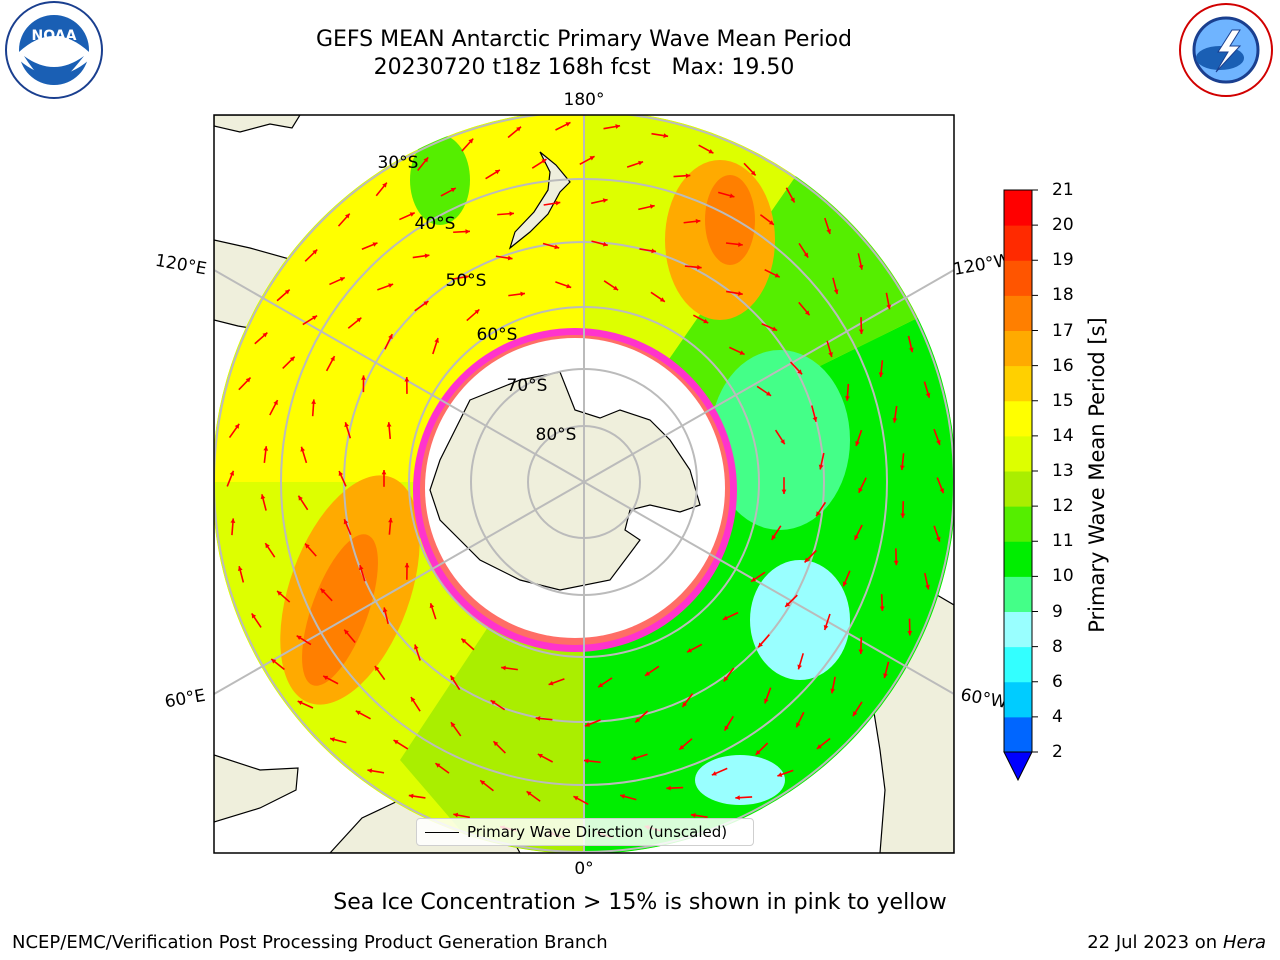 This screenshot has width=1280, height=960. Describe the element at coordinates (181, 265) in the screenshot. I see `lon-label-120e: 120°E` at that location.